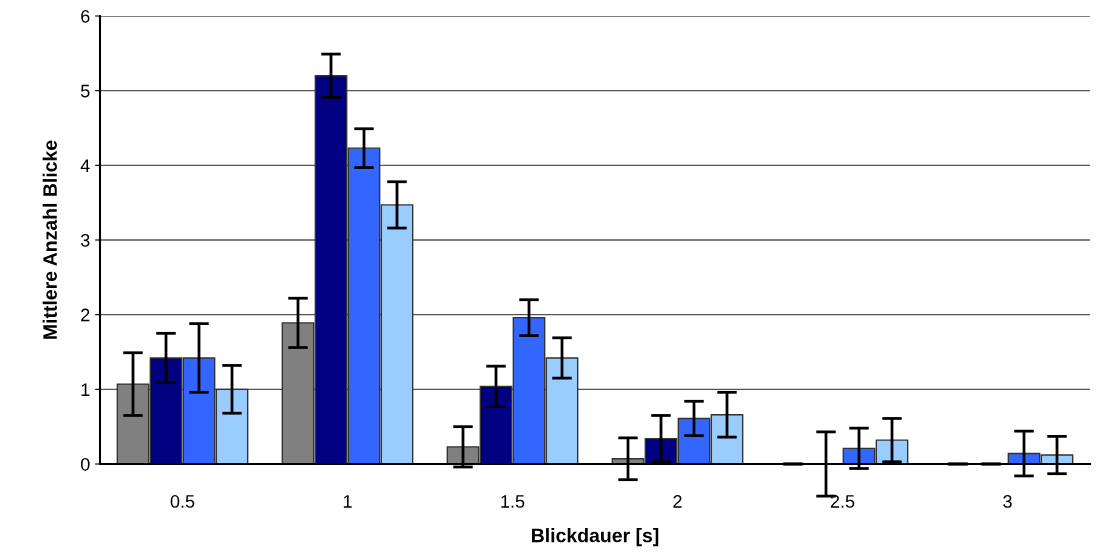  I want to click on y-tick-label: 5, so click(85, 91).